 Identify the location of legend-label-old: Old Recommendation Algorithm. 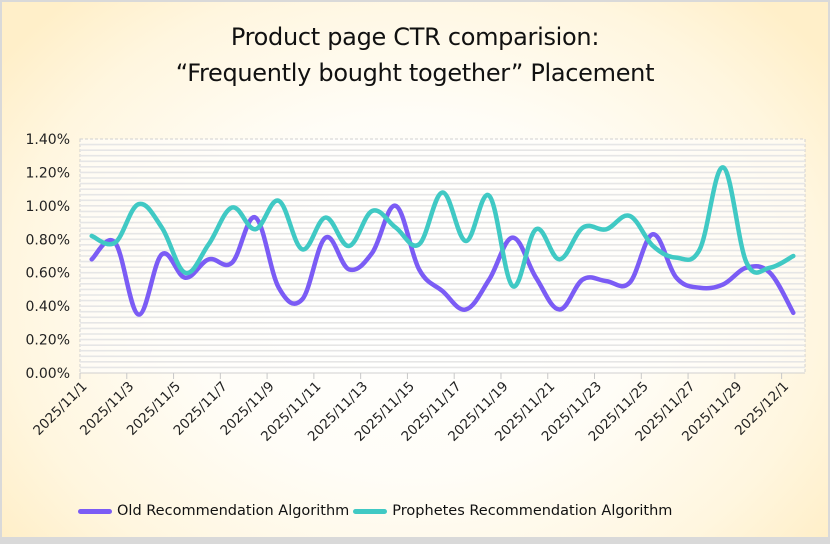
(233, 511).